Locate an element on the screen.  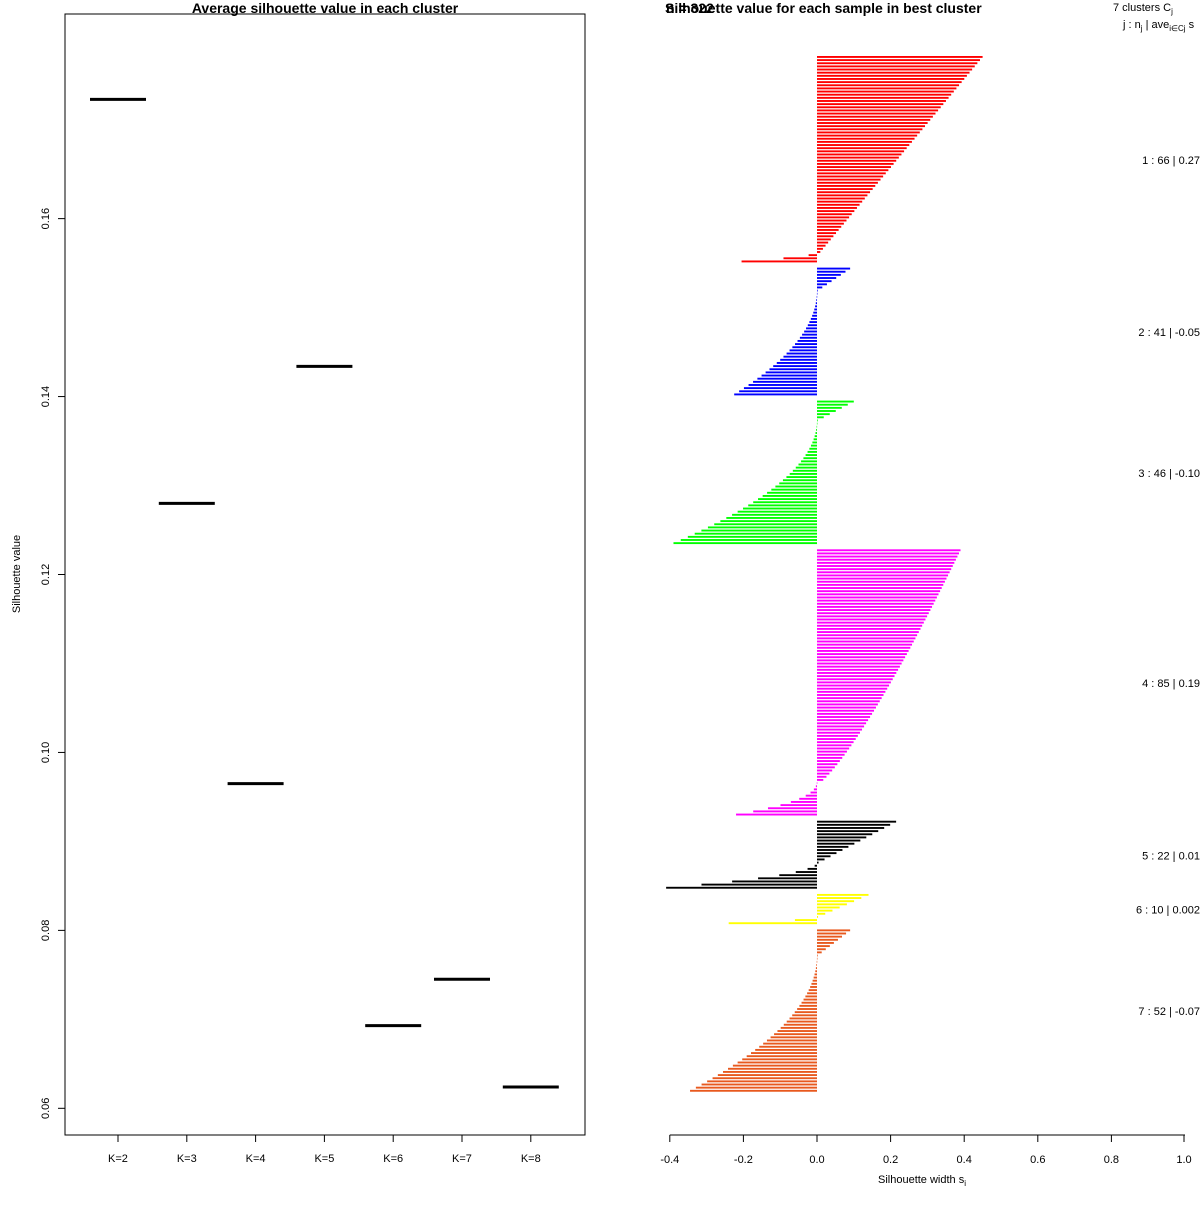
cluster-summary-label: 7 : 52 | -0.07 is located at coordinates (1169, 1012).